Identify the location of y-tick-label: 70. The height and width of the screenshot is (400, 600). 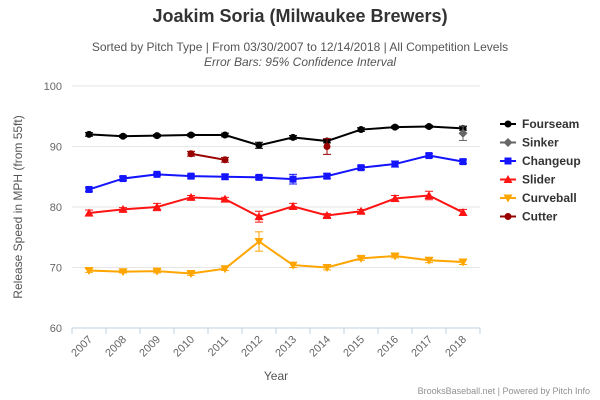
(56, 269).